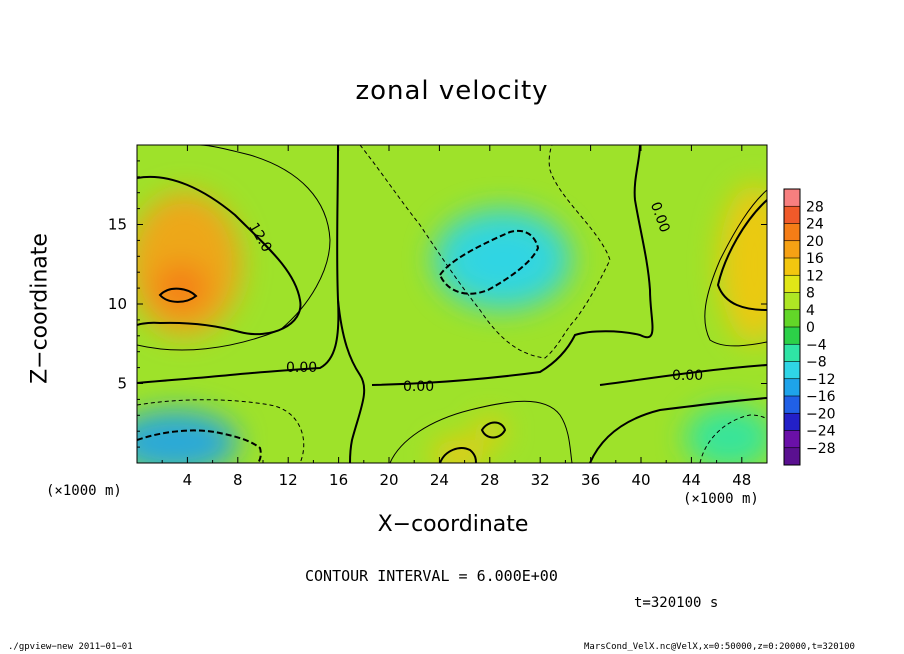 This screenshot has height=654, width=904. Describe the element at coordinates (810, 294) in the screenshot. I see `colorbar-label: 8` at that location.